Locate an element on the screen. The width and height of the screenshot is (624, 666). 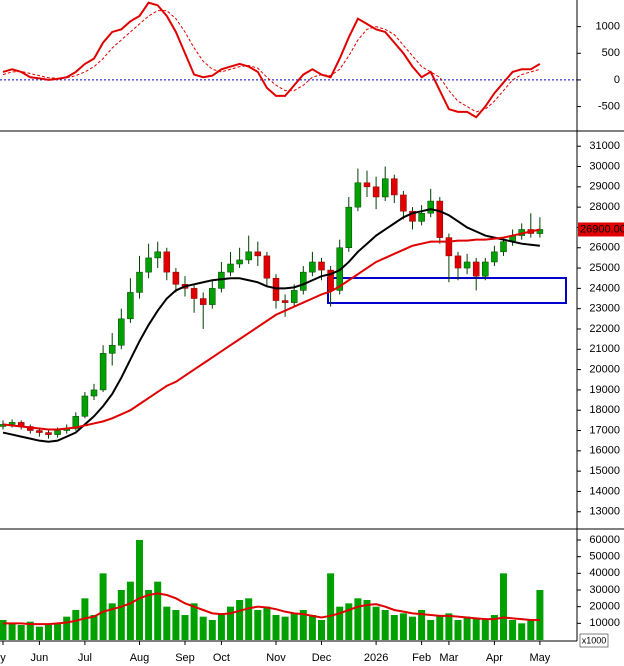
x-tick-label: Jul is located at coordinates (85, 658).